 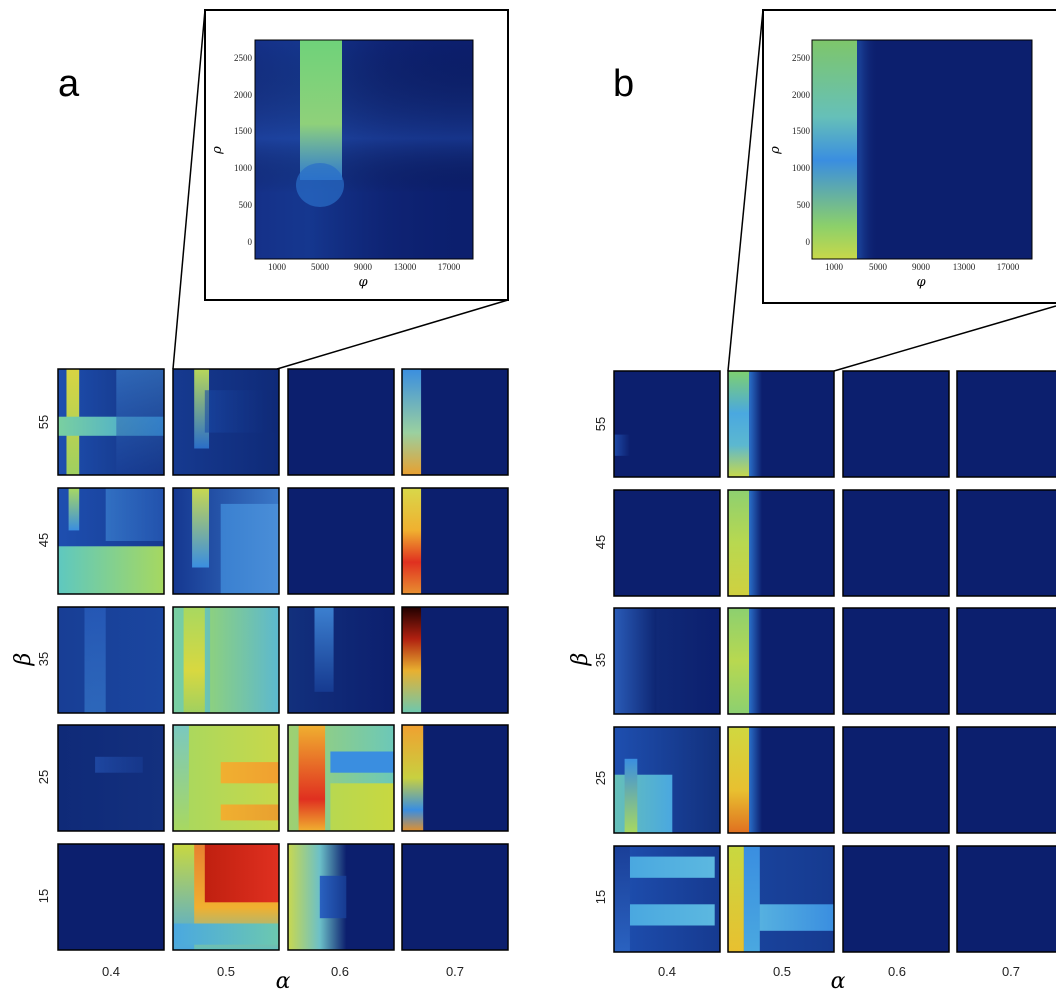 I want to click on inset-ylabel-a: ρ, so click(x=217, y=150).